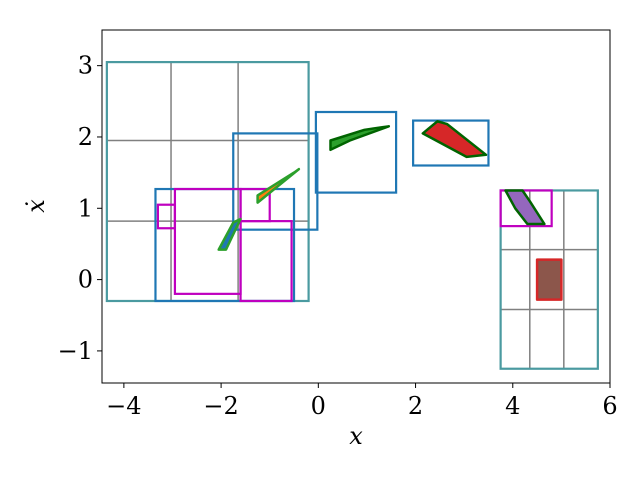  What do you see at coordinates (415, 406) in the screenshot?
I see `x-tick-label: 2` at bounding box center [415, 406].